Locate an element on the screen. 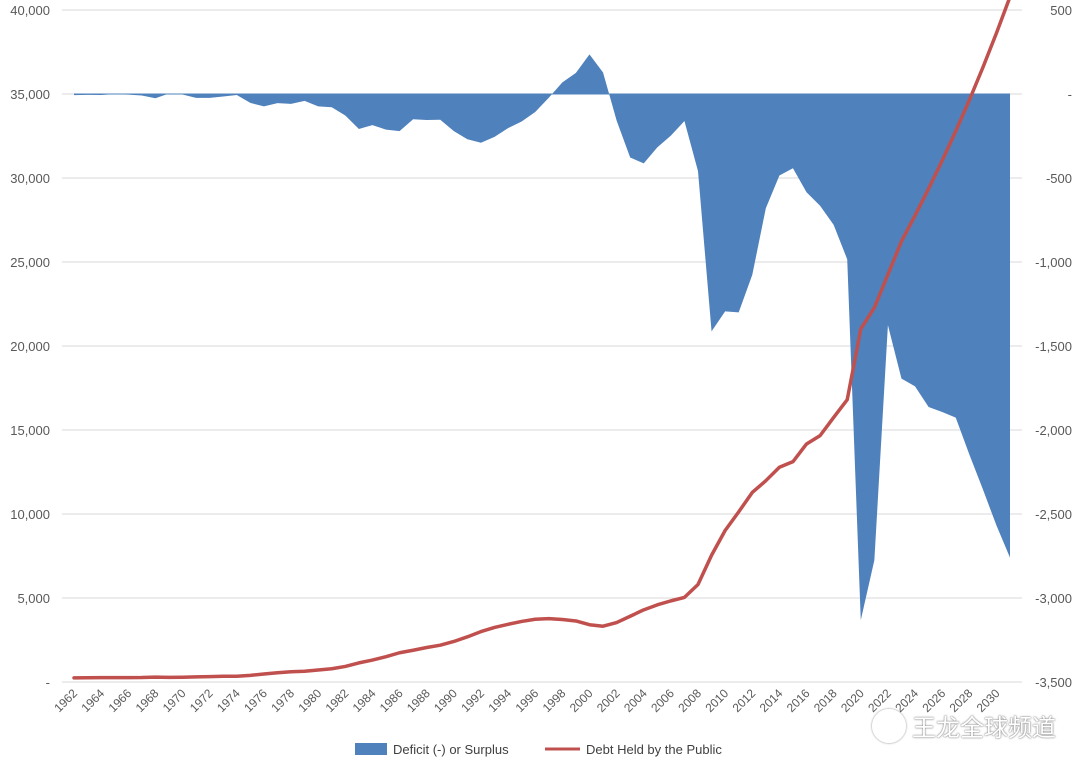  legend-label-debt: Debt Held by the Public is located at coordinates (654, 749).